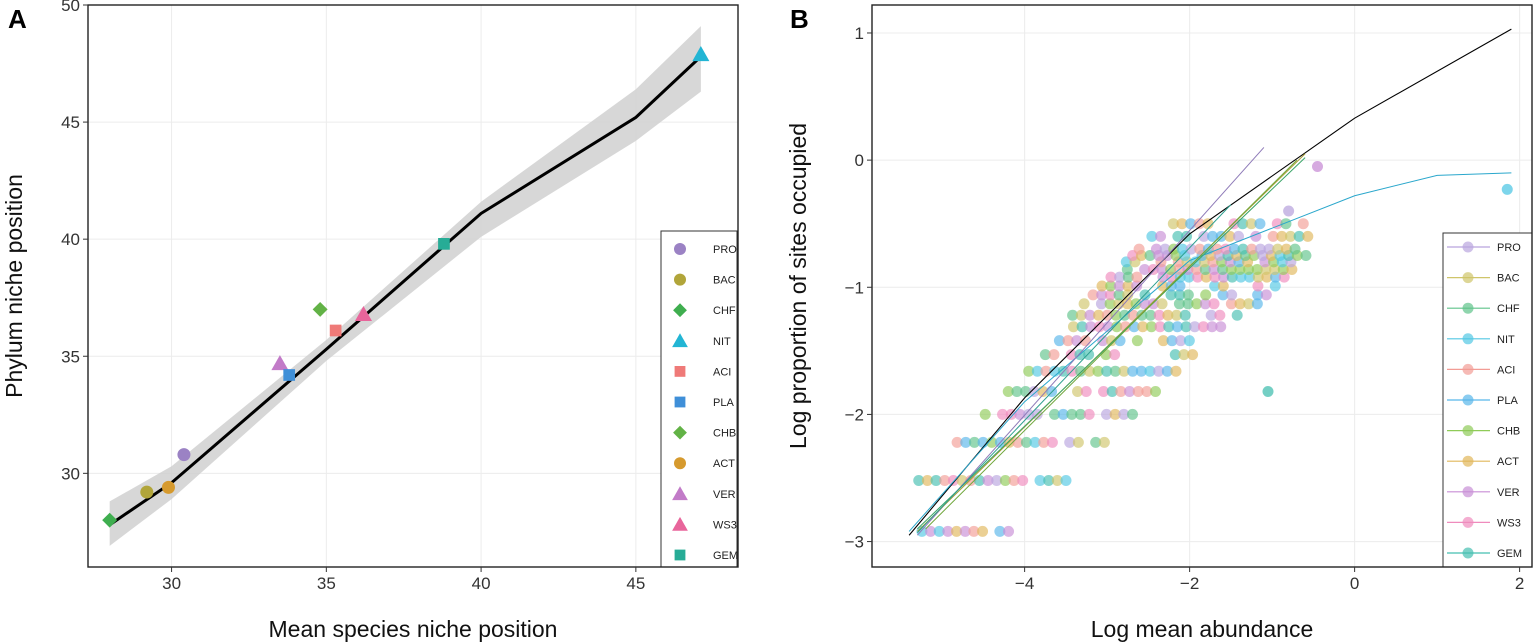 The height and width of the screenshot is (644, 1535). What do you see at coordinates (1508, 462) in the screenshot?
I see `panel-b-legend-label: ACT` at bounding box center [1508, 462].